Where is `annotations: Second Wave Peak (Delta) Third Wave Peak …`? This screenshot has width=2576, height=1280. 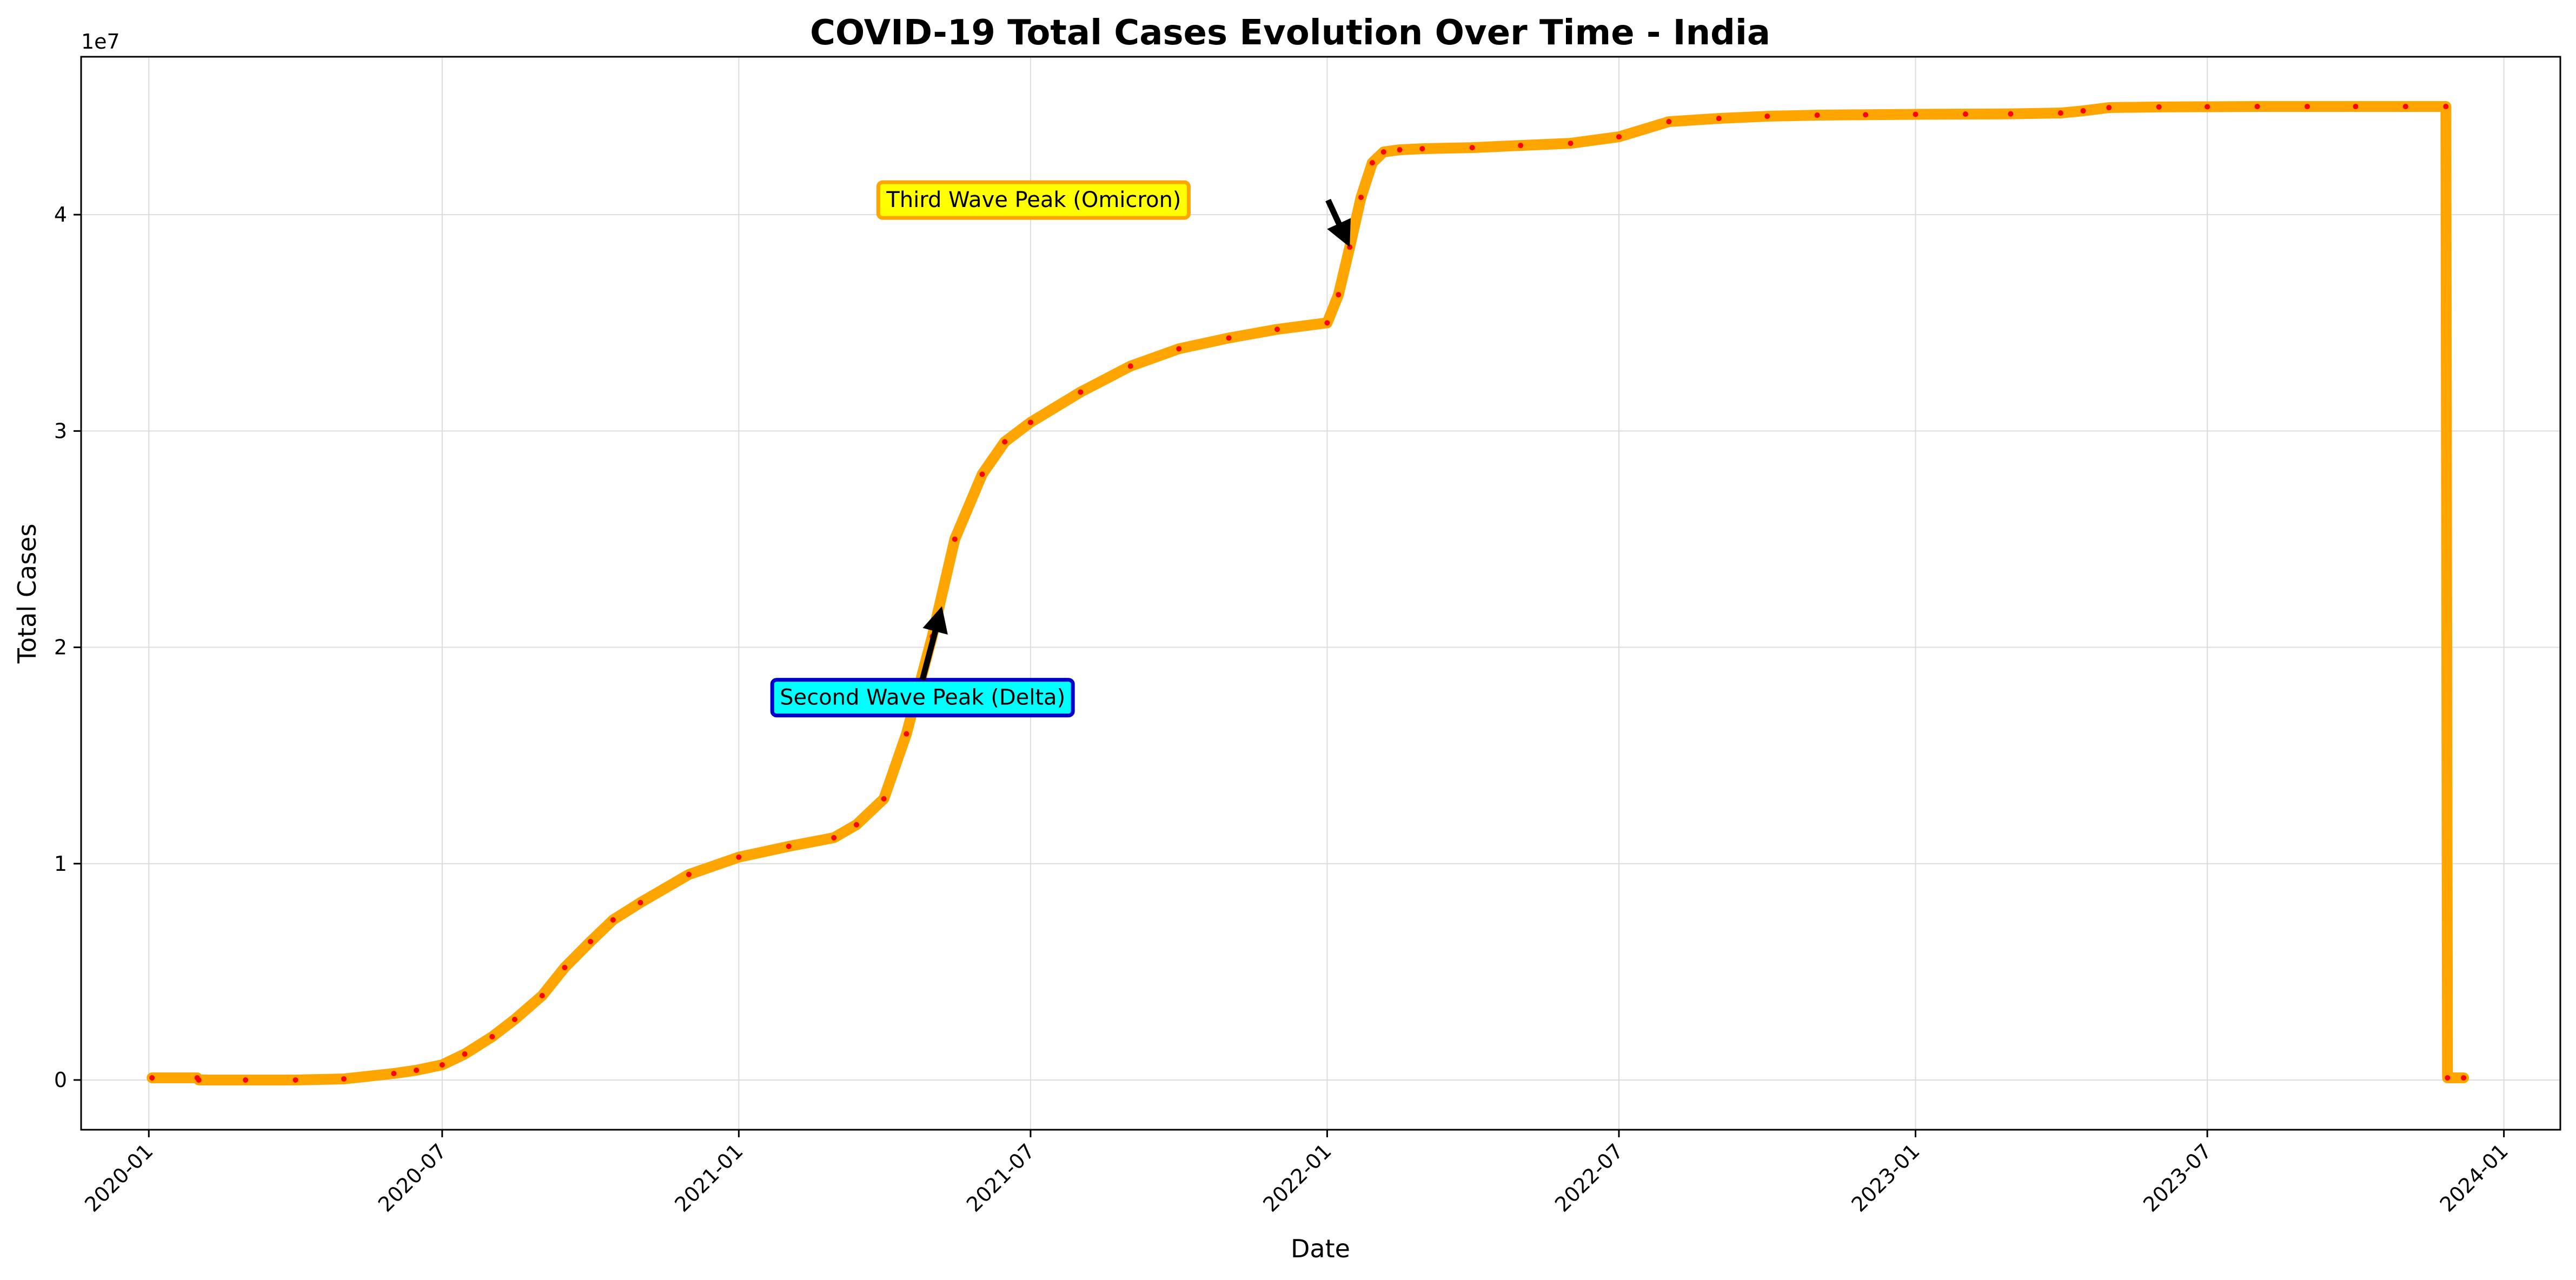
annotations: Second Wave Peak (Delta) Third Wave Peak … is located at coordinates (1060, 449).